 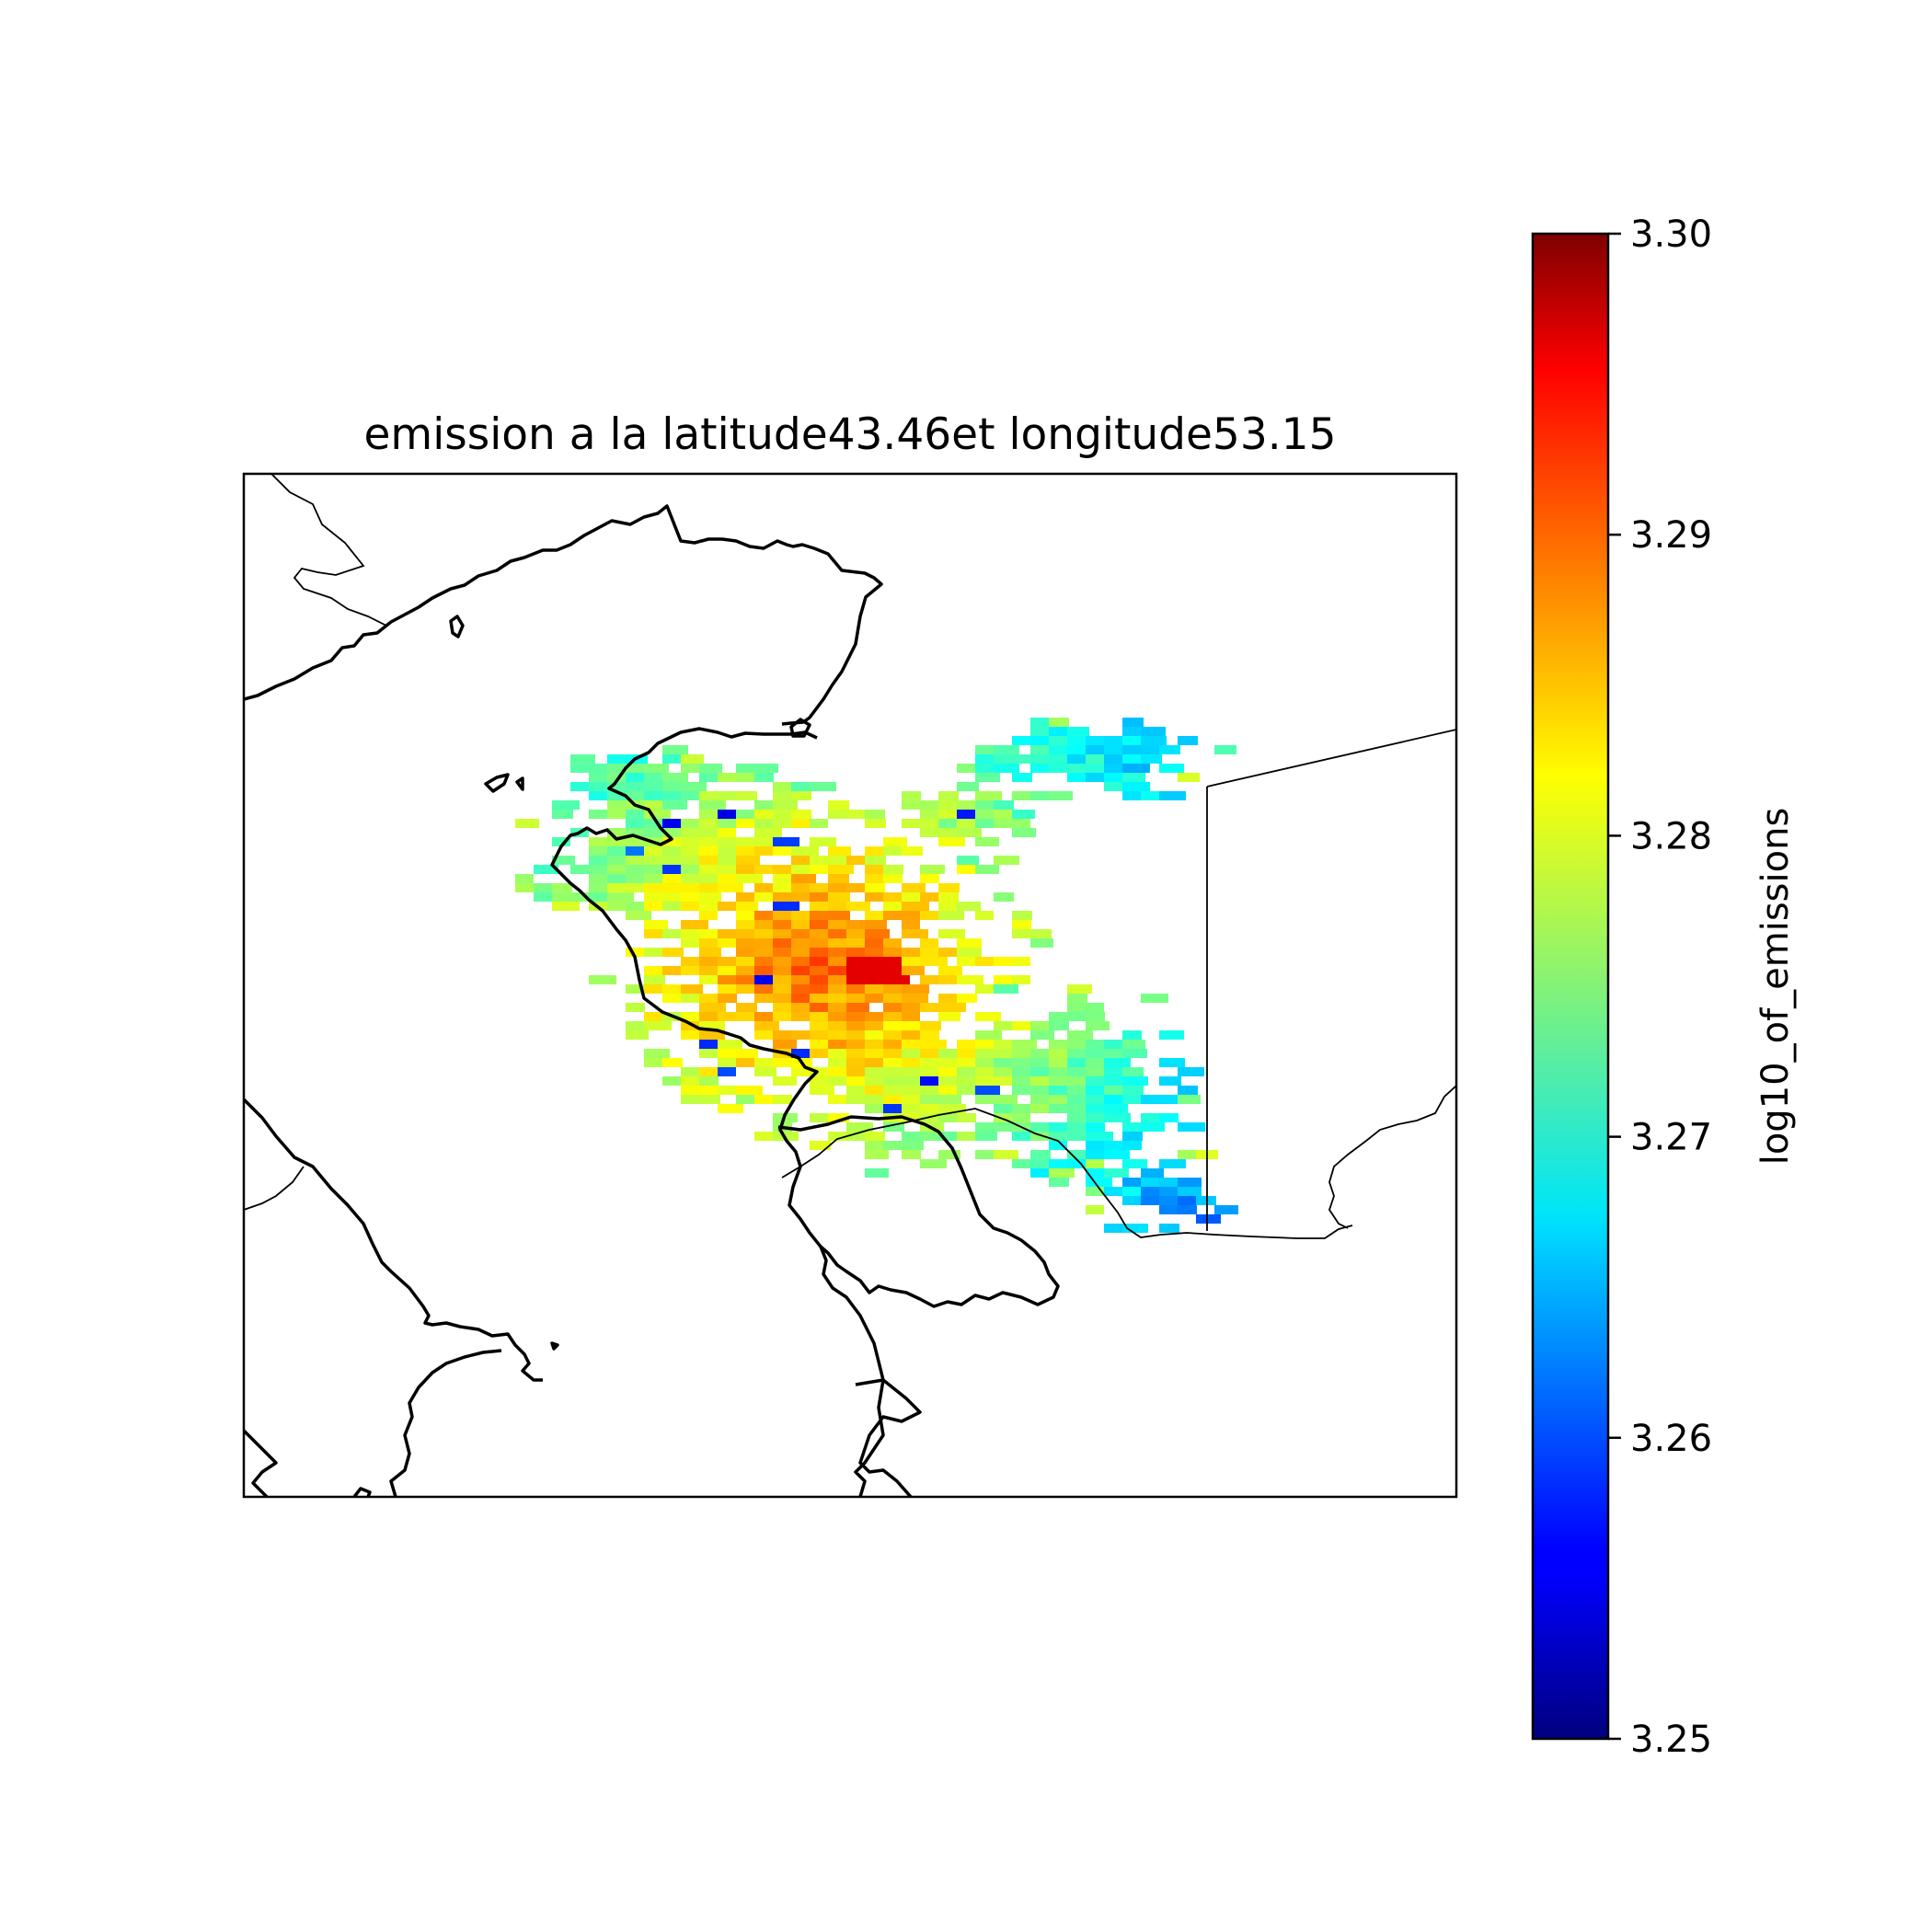 What do you see at coordinates (1570, 986) in the screenshot?
I see `colorbar-gradient` at bounding box center [1570, 986].